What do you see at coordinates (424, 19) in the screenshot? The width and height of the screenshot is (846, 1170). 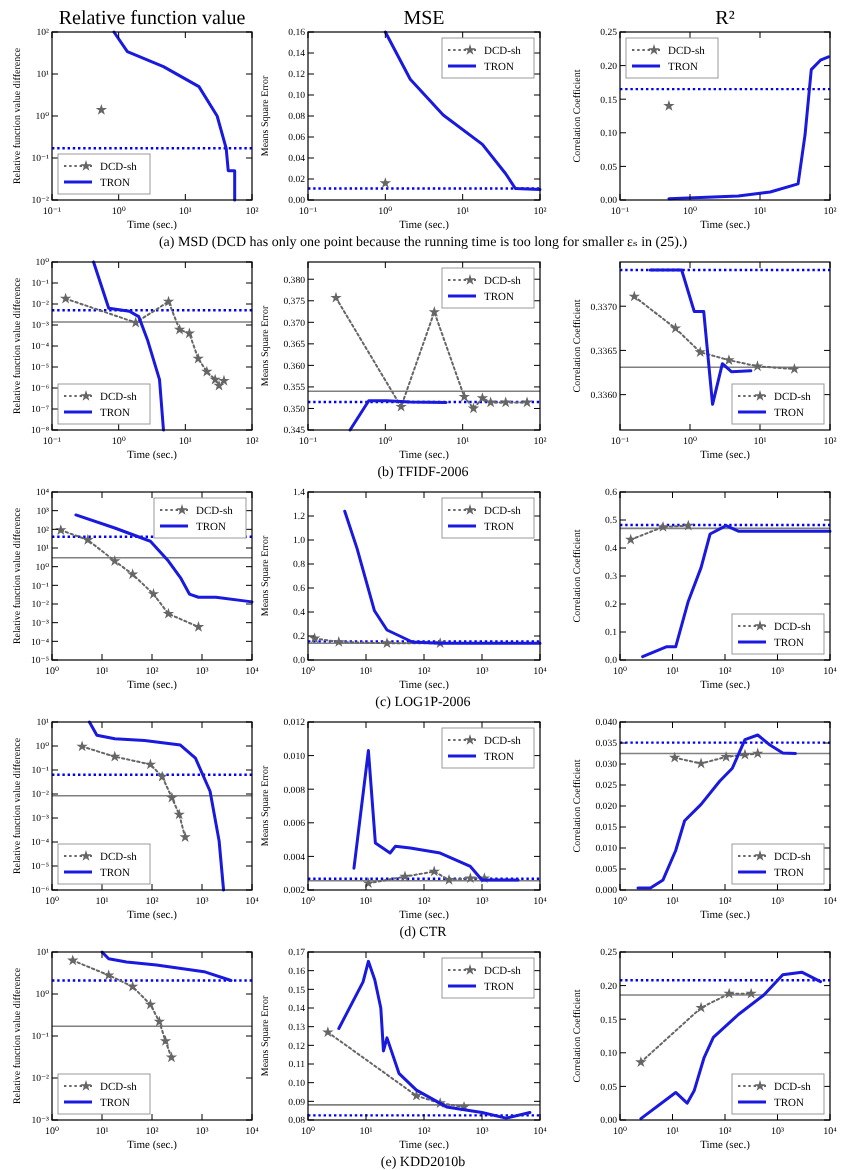 I see `chart-title: MSE` at bounding box center [424, 19].